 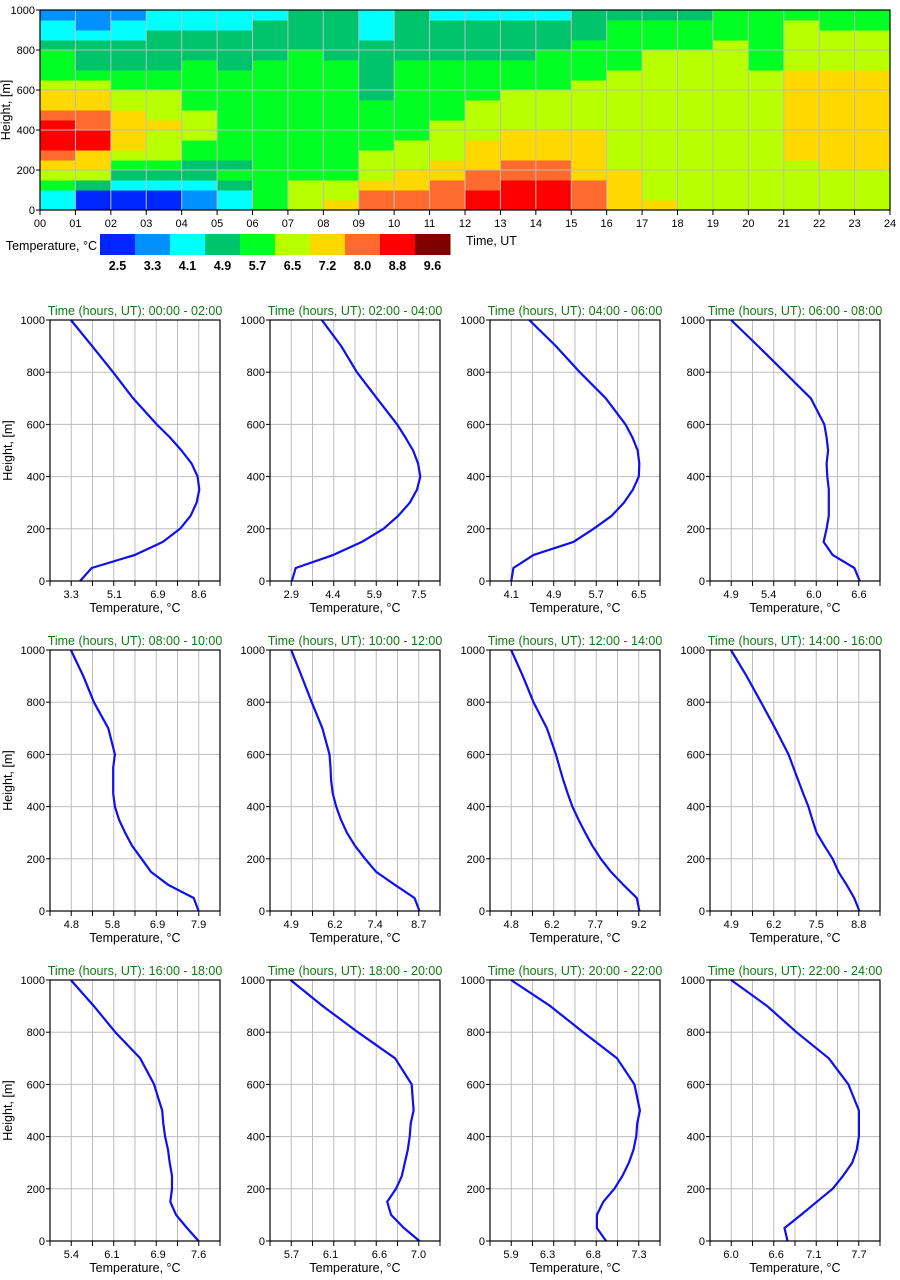 What do you see at coordinates (713, 224) in the screenshot?
I see `x-tick-label: 19` at bounding box center [713, 224].